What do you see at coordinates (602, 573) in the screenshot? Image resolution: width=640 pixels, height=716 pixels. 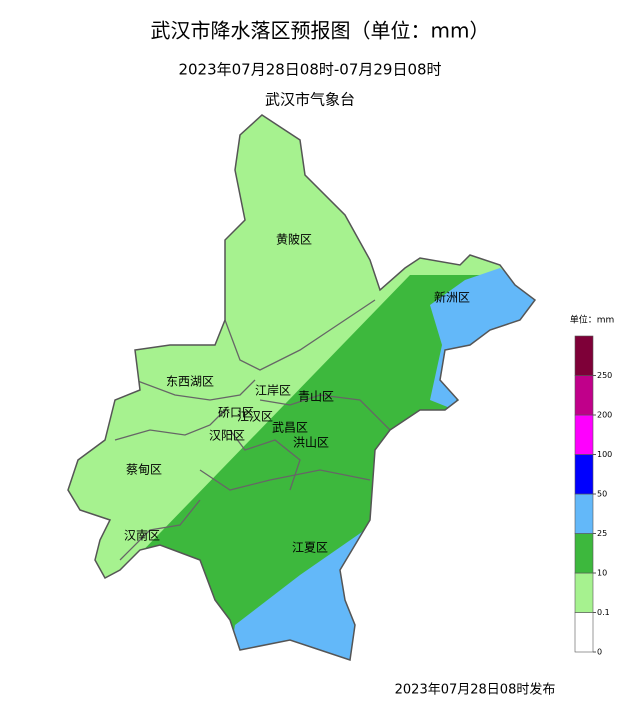 I see `legend-tick-label: 10` at bounding box center [602, 573].